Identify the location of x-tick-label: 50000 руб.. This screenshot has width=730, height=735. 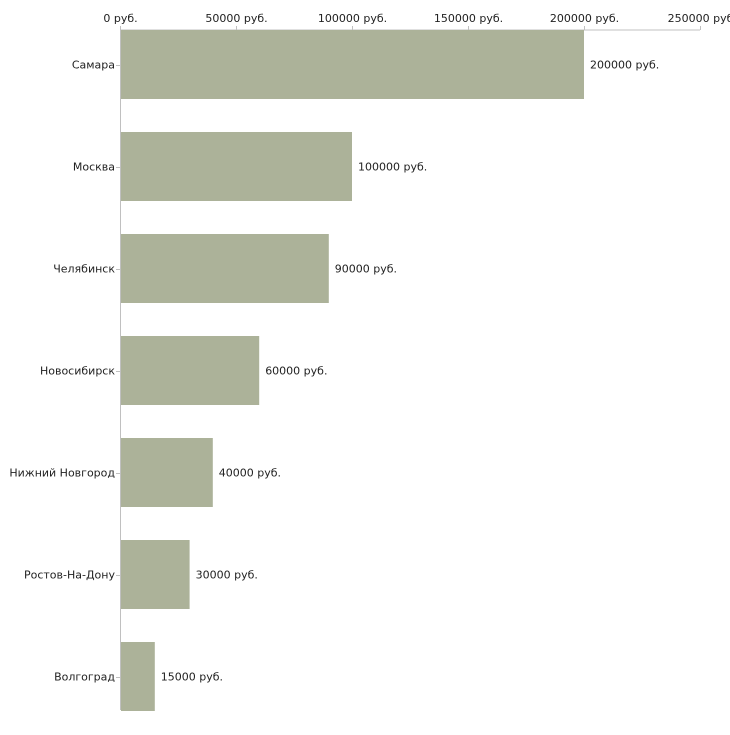
(236, 18).